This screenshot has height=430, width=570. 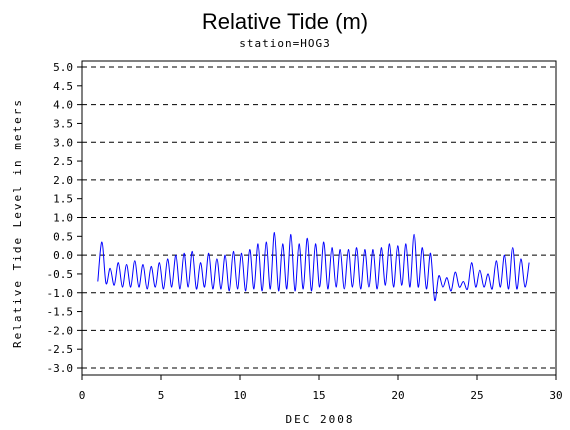 I want to click on x-tick-label: 10, so click(x=239, y=395).